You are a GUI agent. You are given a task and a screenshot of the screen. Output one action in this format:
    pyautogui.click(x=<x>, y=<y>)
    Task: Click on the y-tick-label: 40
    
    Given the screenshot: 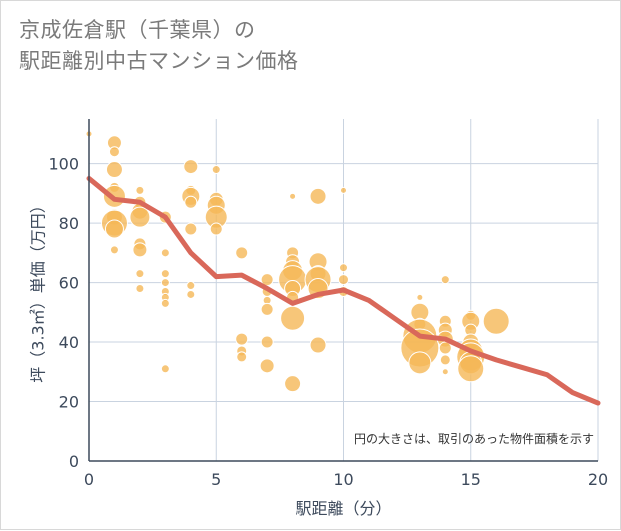 What is the action you would take?
    pyautogui.click(x=69, y=342)
    